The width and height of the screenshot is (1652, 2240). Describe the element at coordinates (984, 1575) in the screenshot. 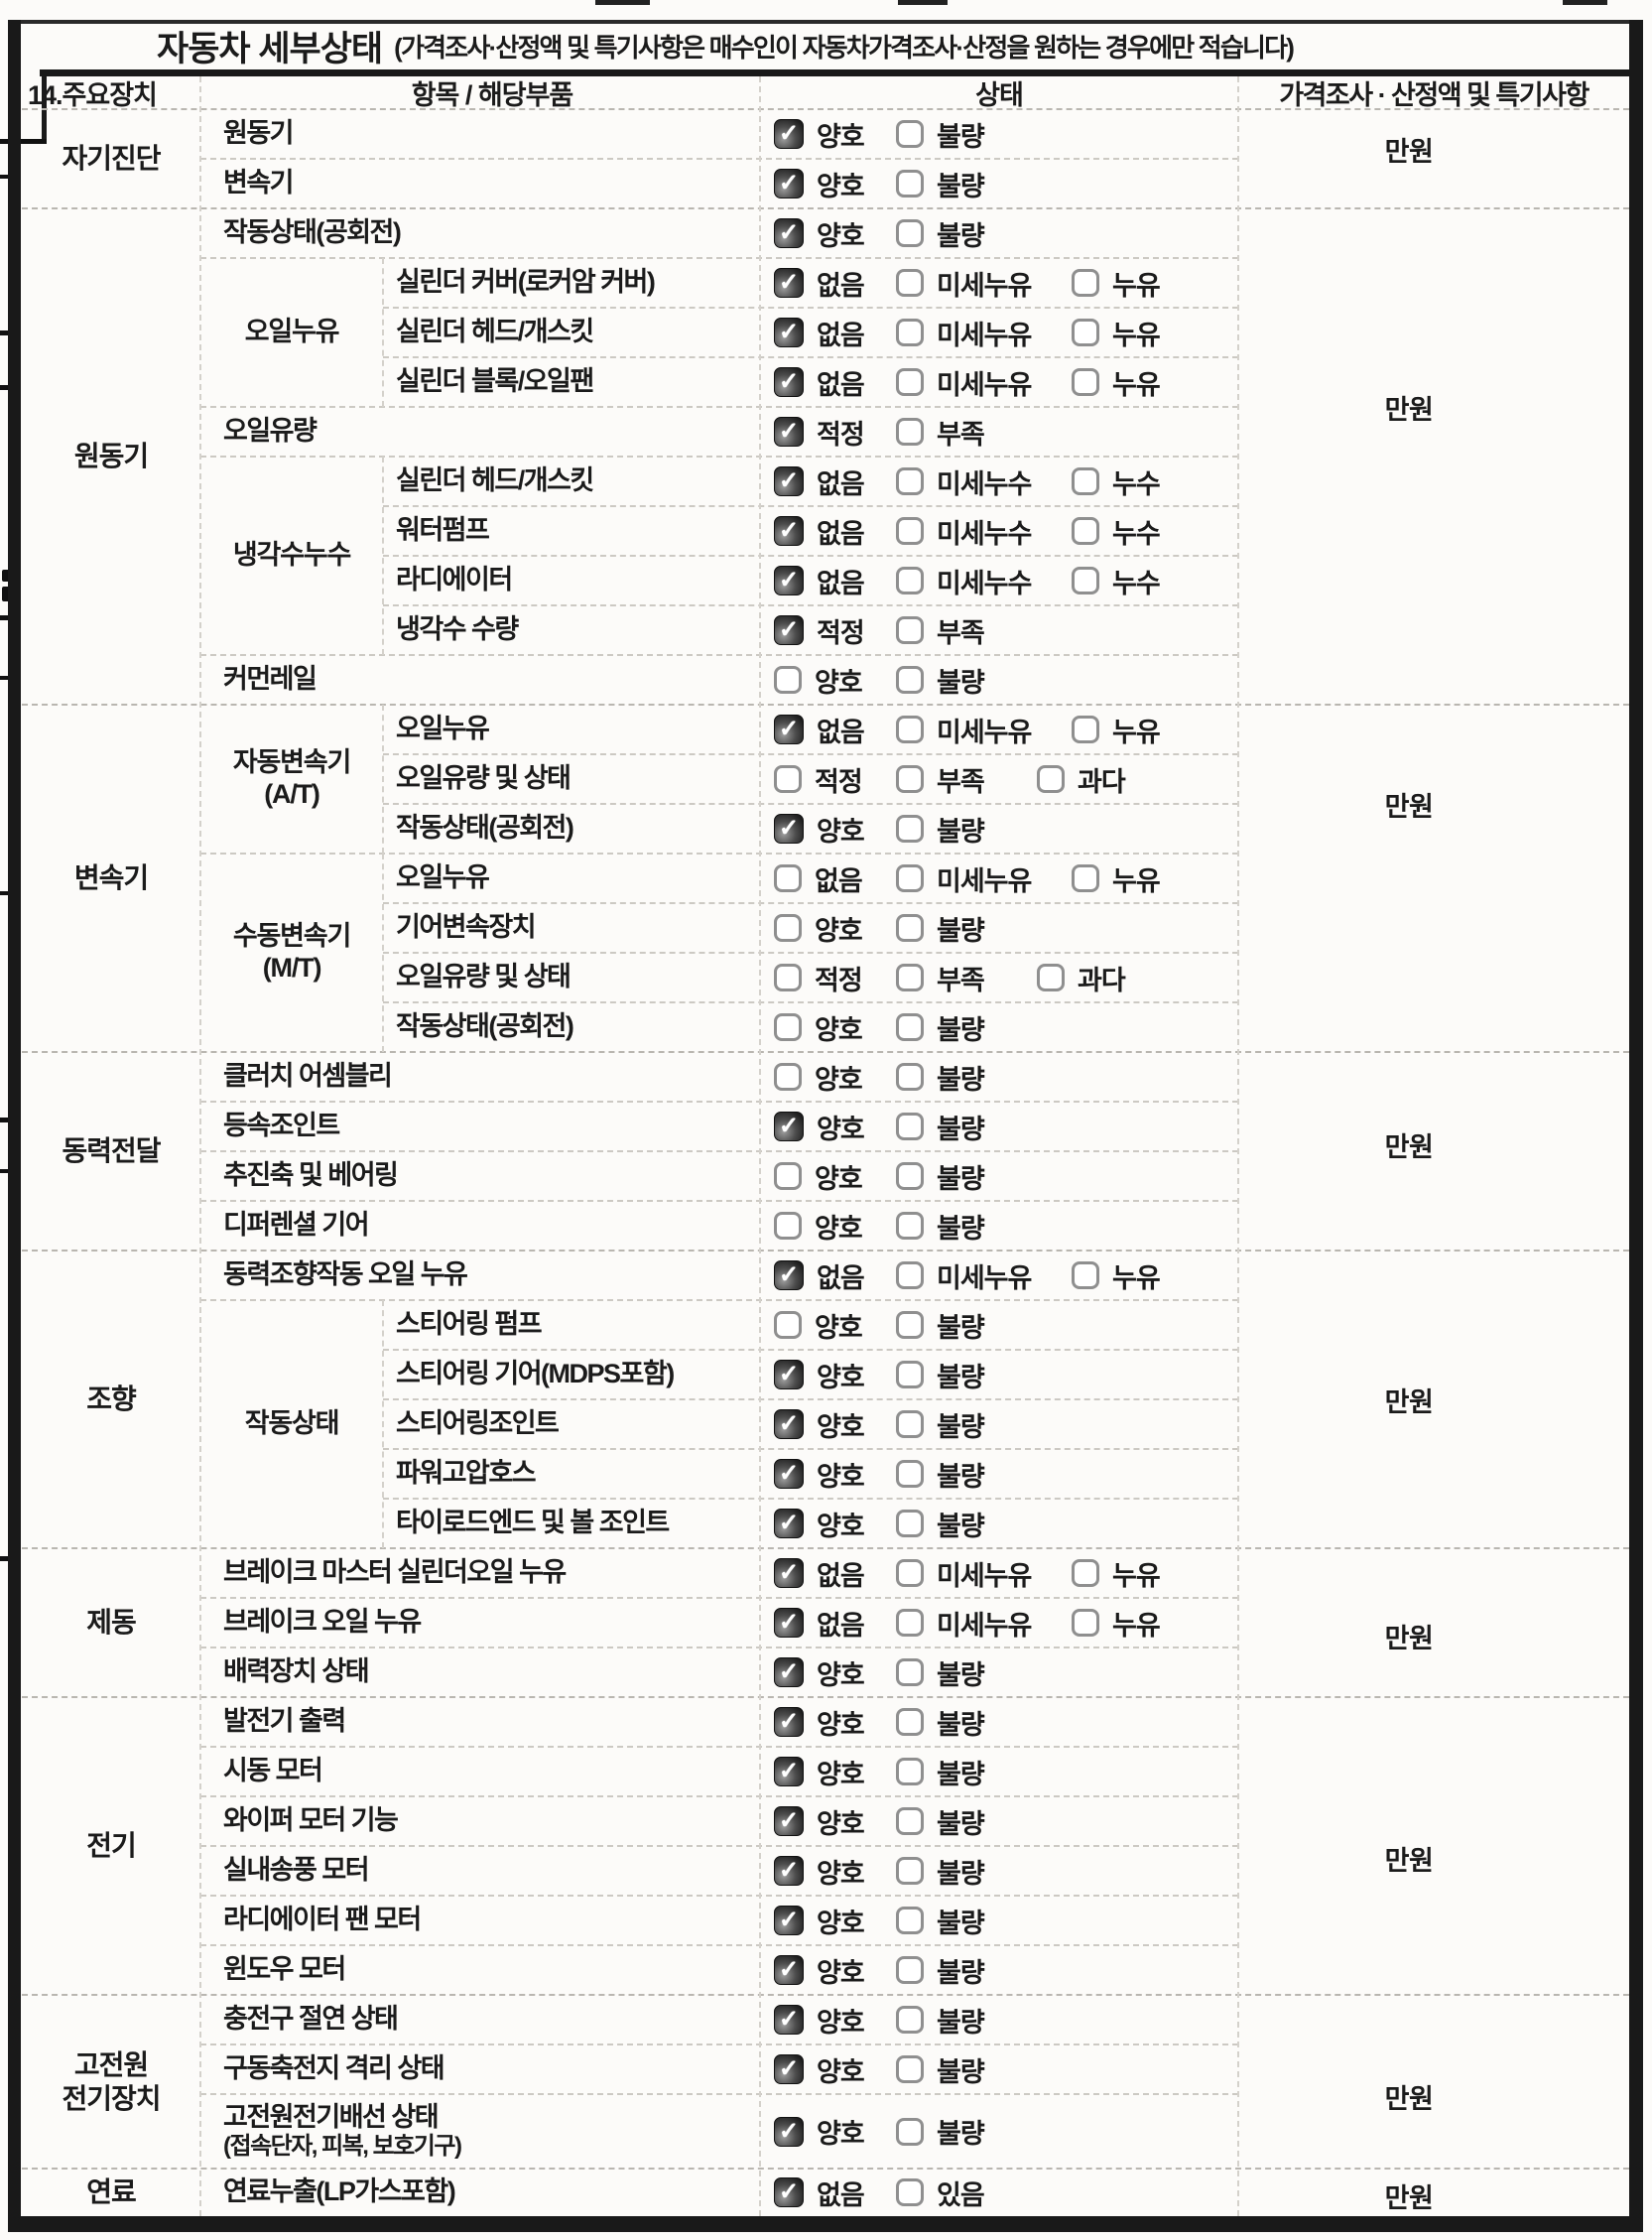

I see `status-option-label: 미세누유` at that location.